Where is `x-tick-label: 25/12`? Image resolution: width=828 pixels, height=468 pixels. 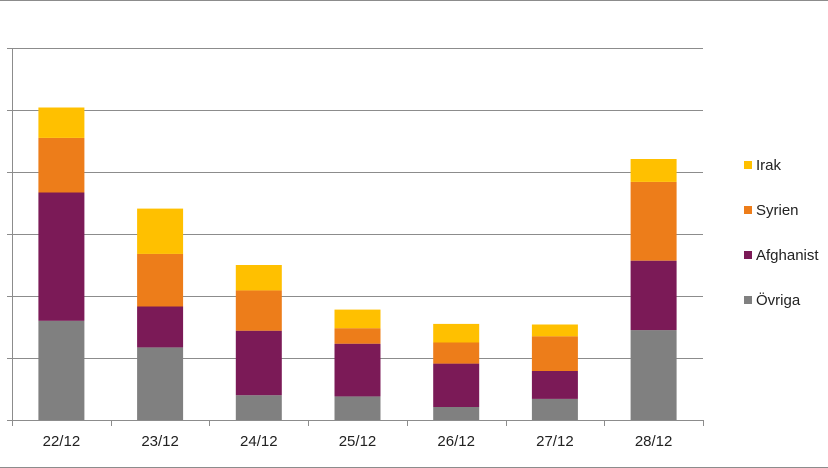
x-tick-label: 25/12 is located at coordinates (358, 441).